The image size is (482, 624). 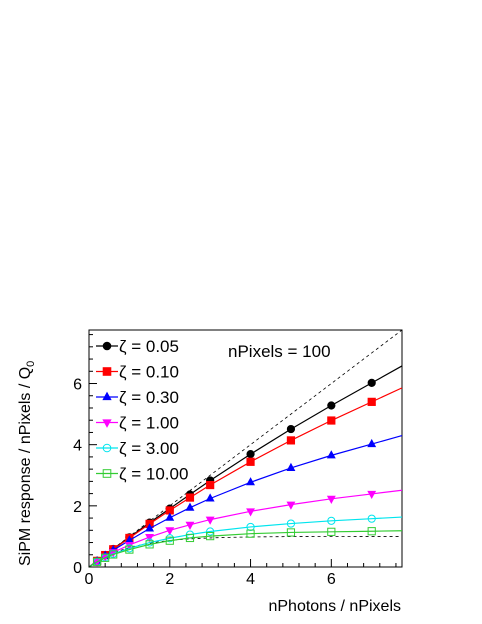 I want to click on x-tick-label: 0, so click(x=89, y=579).